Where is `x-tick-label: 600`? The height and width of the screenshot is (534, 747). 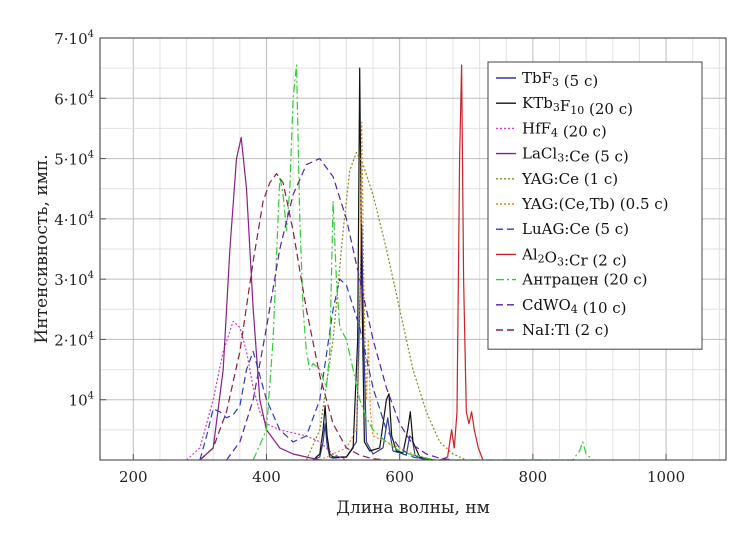 x-tick-label: 600 is located at coordinates (399, 477).